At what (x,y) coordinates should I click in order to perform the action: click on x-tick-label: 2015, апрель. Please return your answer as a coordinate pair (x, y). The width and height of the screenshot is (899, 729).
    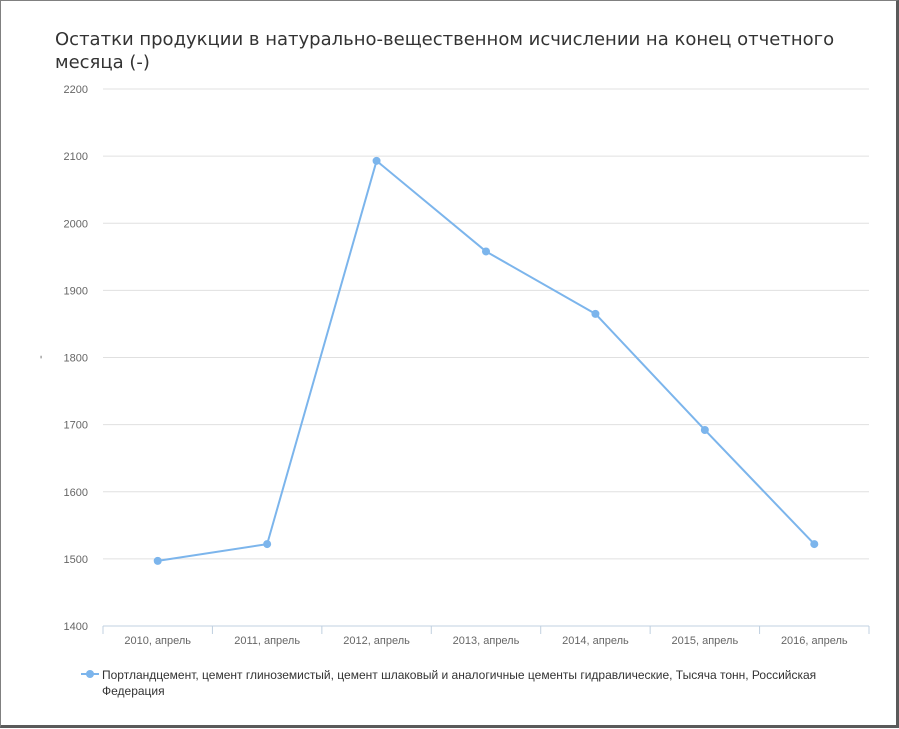
    Looking at the image, I should click on (705, 641).